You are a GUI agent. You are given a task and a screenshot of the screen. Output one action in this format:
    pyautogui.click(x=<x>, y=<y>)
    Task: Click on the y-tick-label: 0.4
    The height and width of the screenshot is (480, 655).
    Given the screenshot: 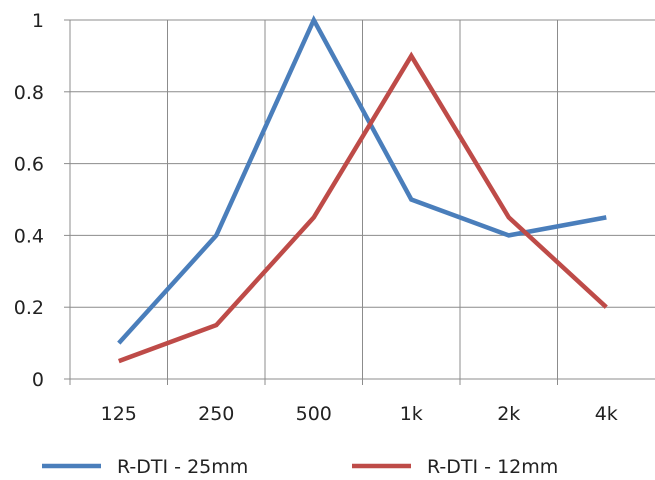 What is the action you would take?
    pyautogui.click(x=29, y=236)
    